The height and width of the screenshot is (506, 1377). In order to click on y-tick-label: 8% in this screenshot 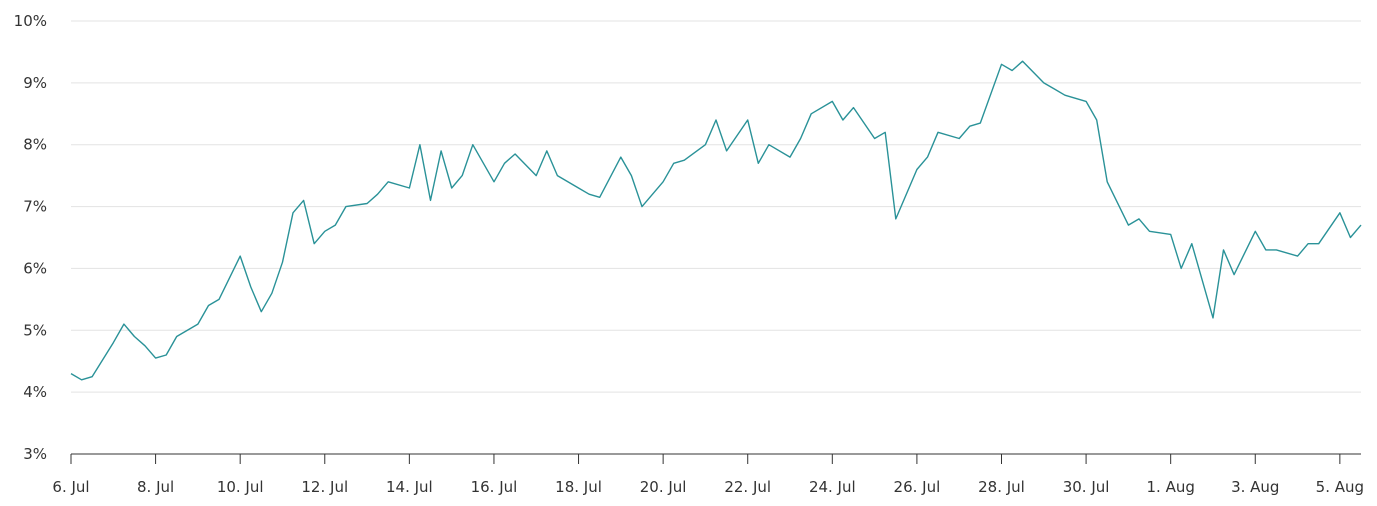, I will do `click(35, 145)`.